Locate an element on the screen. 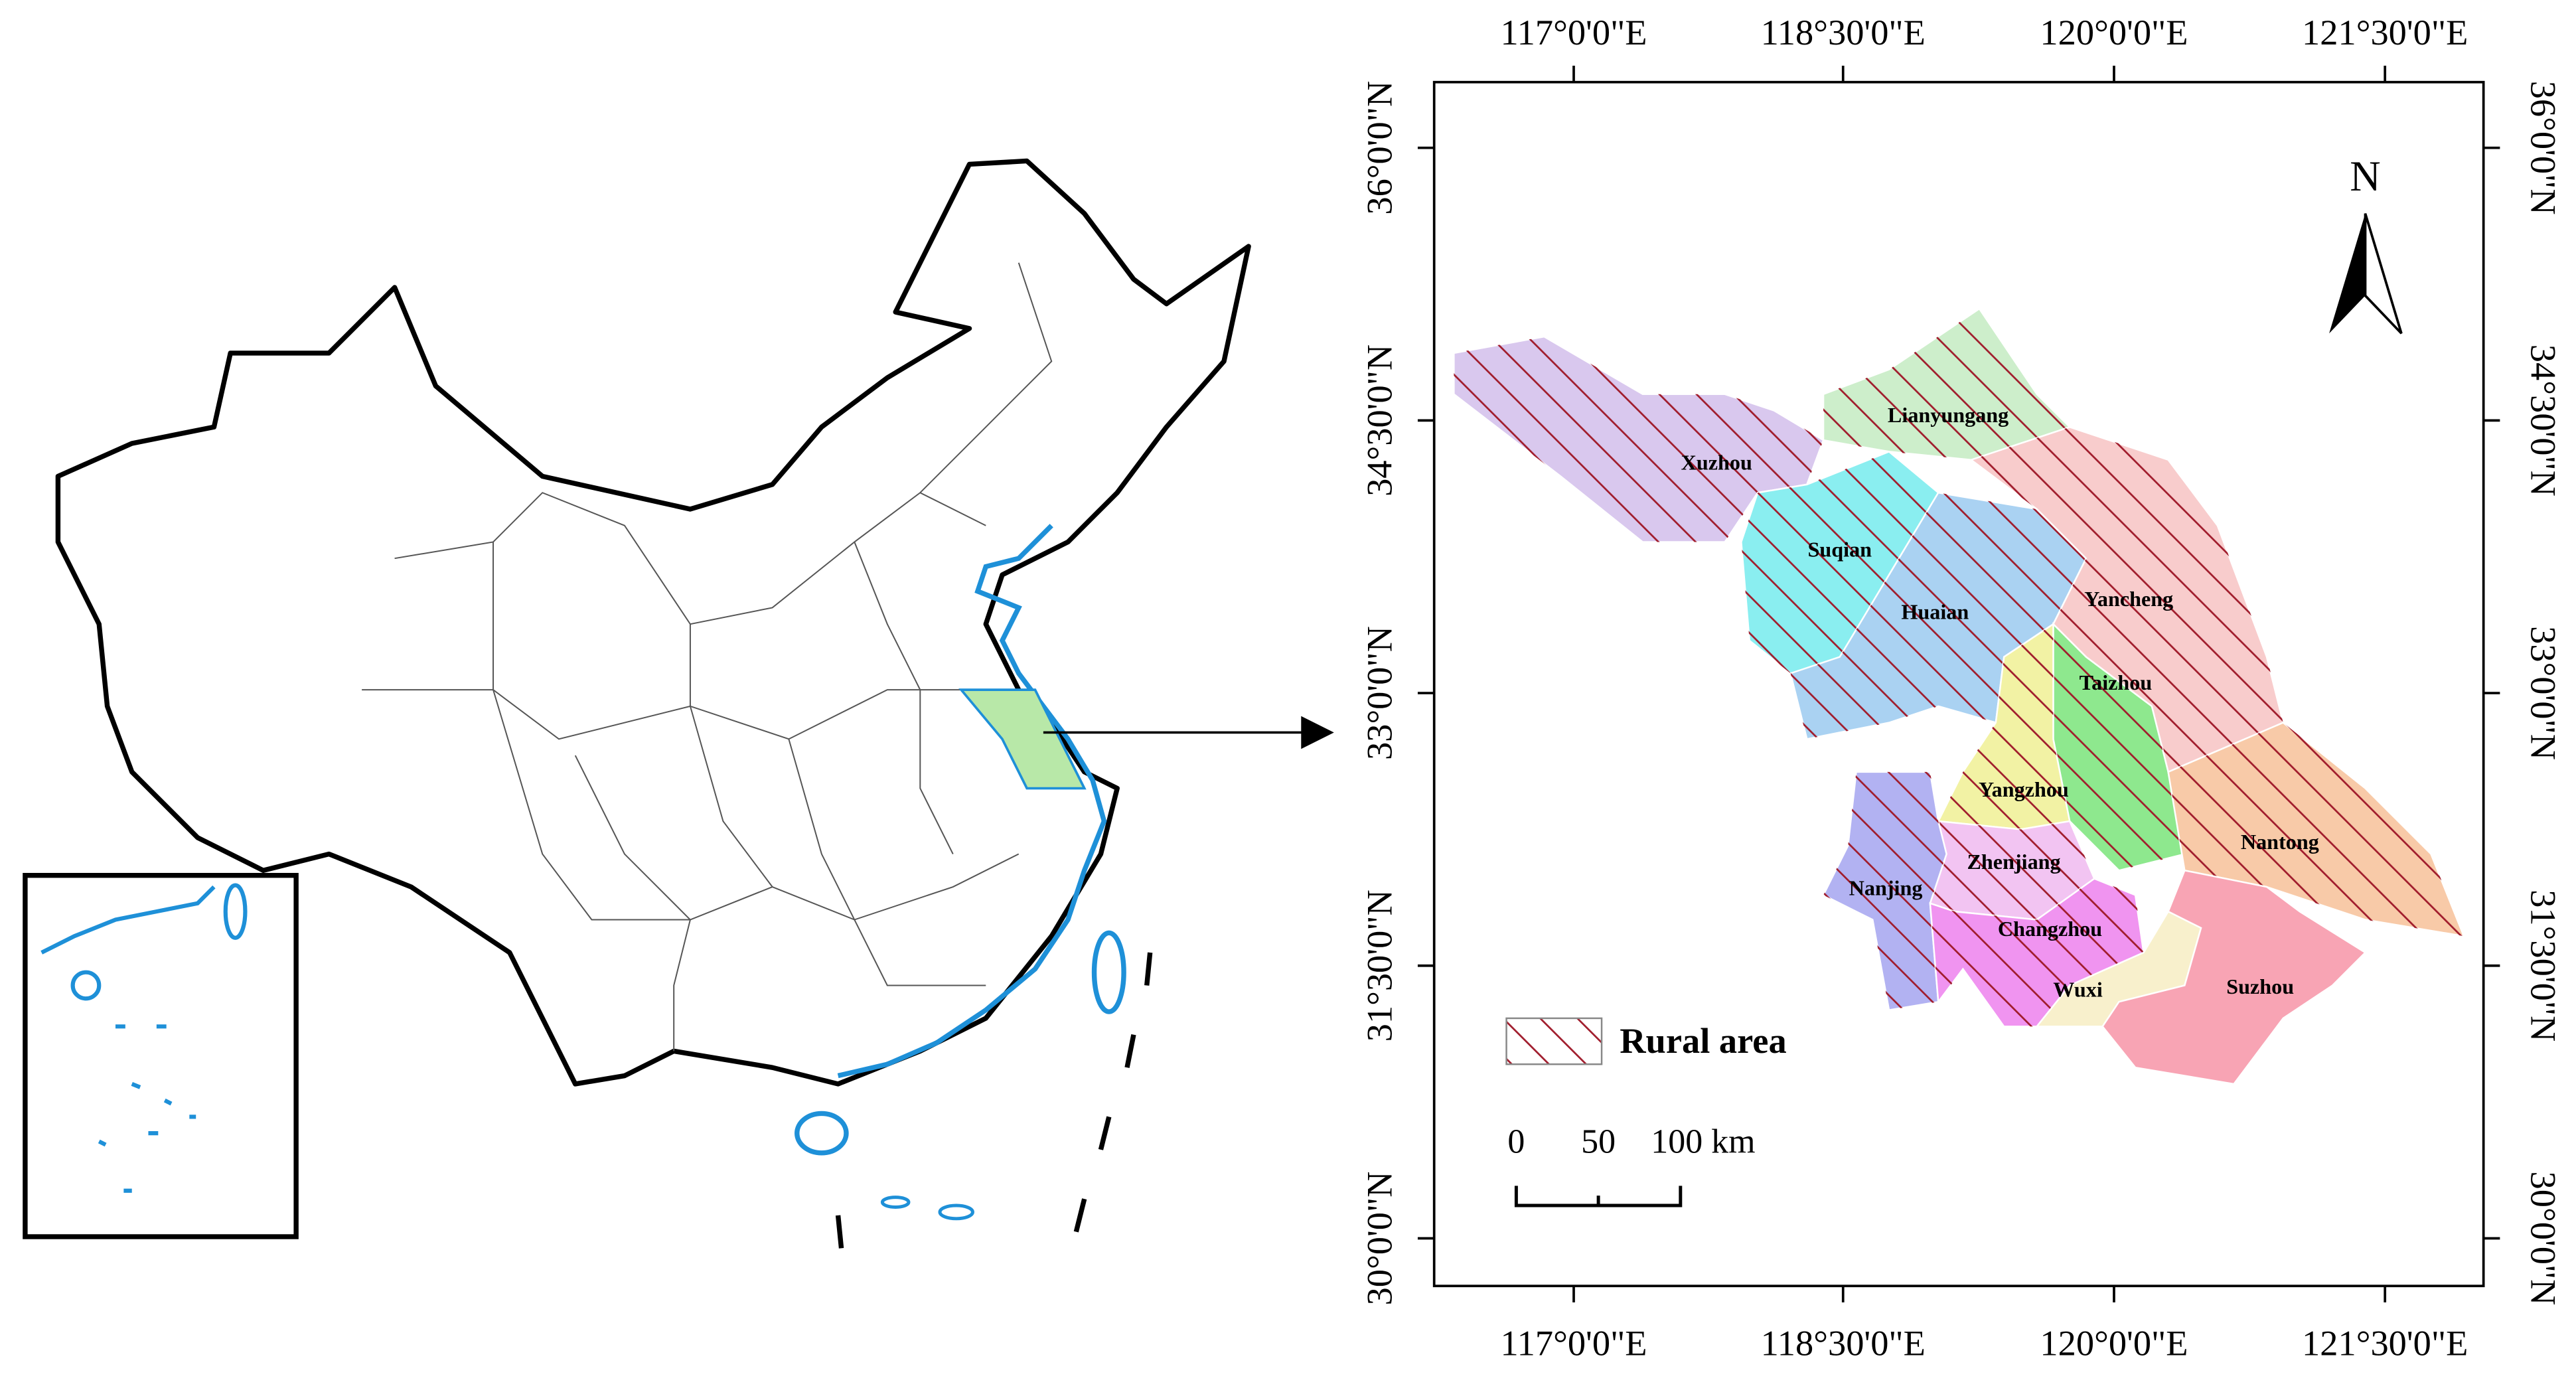 This screenshot has width=2576, height=1396. city-label: Taizhou is located at coordinates (2117, 682).